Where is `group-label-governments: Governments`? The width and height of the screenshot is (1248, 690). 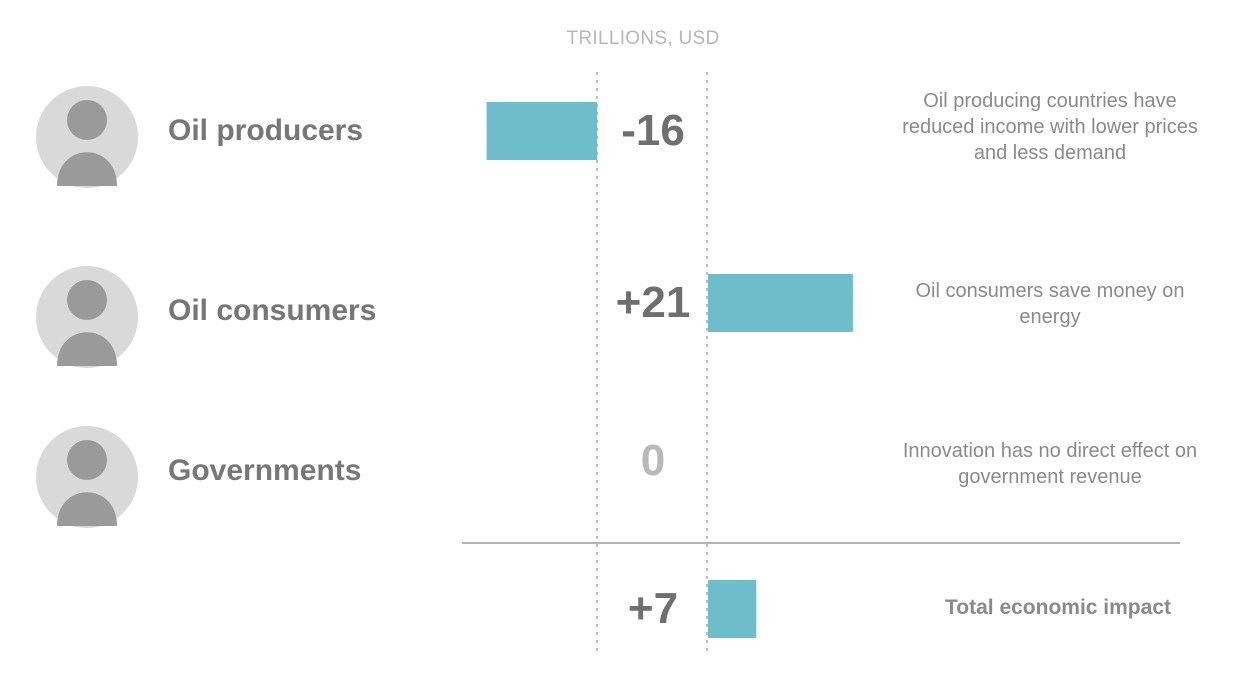 group-label-governments: Governments is located at coordinates (265, 470).